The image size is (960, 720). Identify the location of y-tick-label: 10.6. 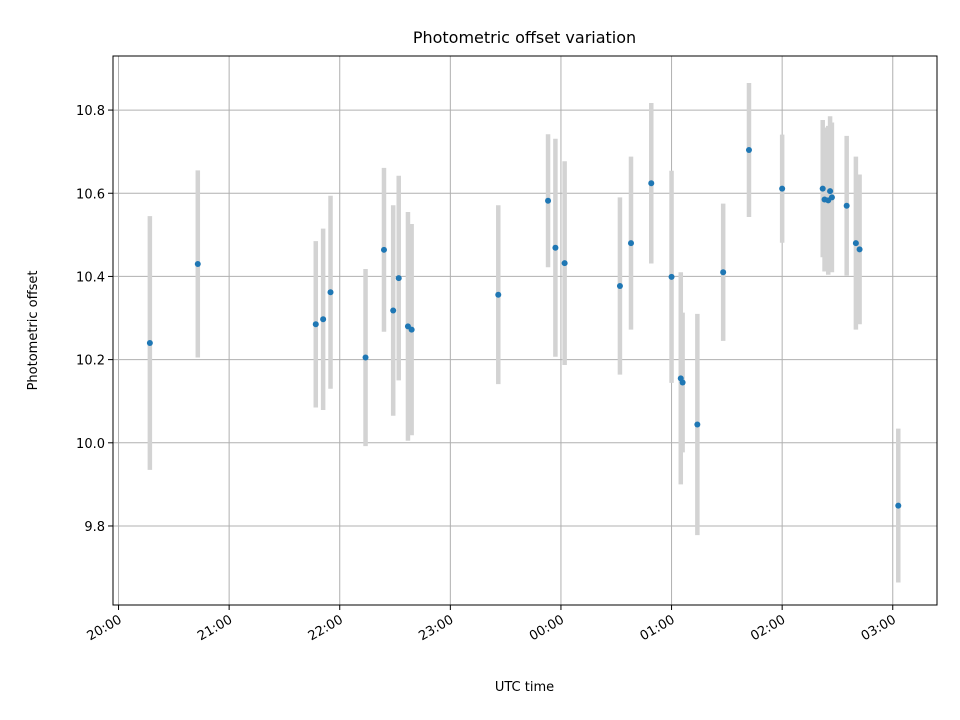
(90, 194).